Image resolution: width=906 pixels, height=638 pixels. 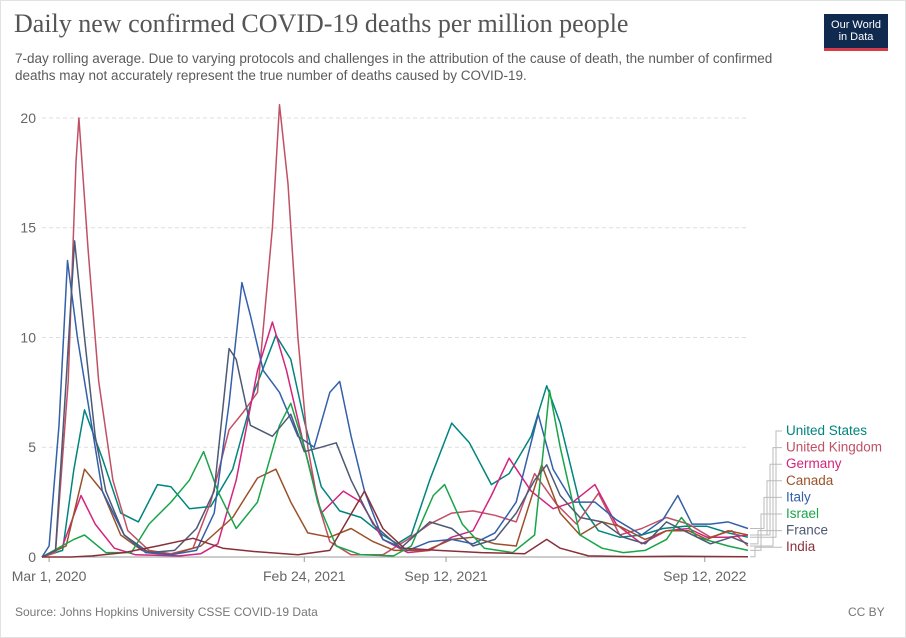 What do you see at coordinates (856, 25) in the screenshot?
I see `logo-line-1: Our World` at bounding box center [856, 25].